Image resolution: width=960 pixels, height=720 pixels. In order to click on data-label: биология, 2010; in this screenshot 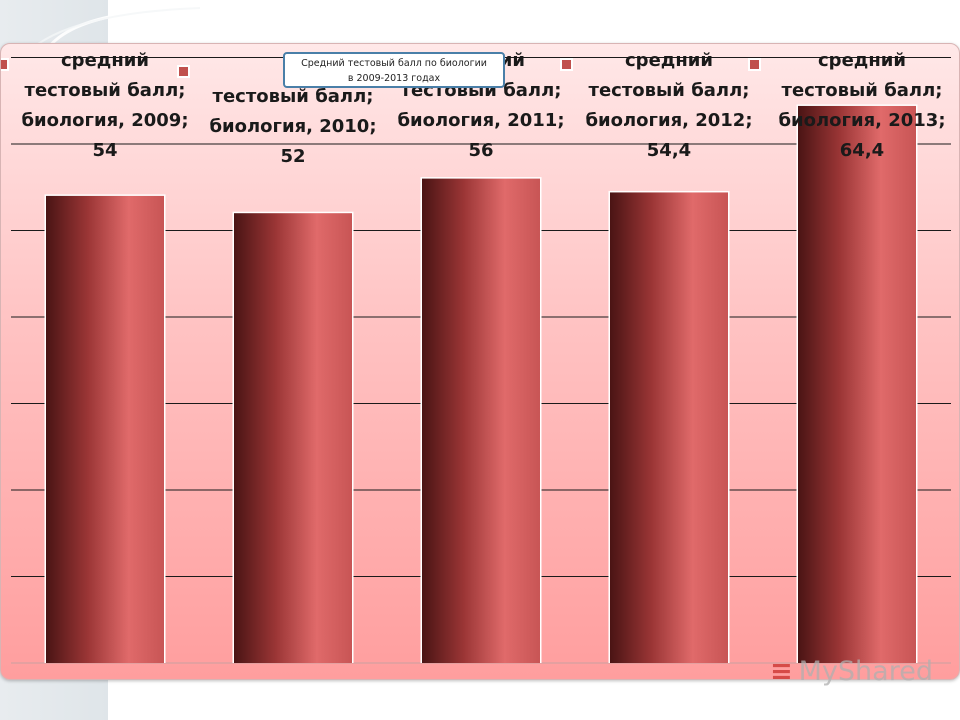, I will do `click(292, 126)`.